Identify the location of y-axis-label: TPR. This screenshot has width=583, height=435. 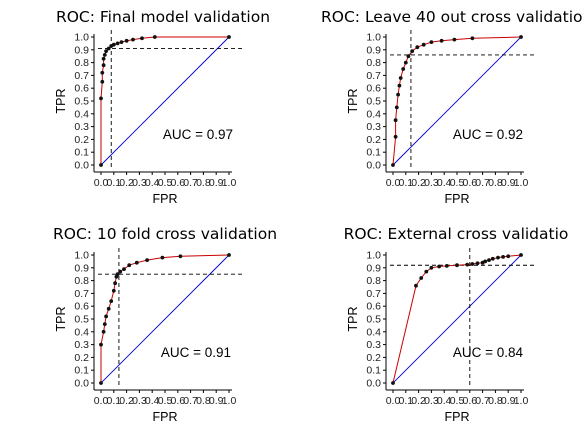
(61, 319).